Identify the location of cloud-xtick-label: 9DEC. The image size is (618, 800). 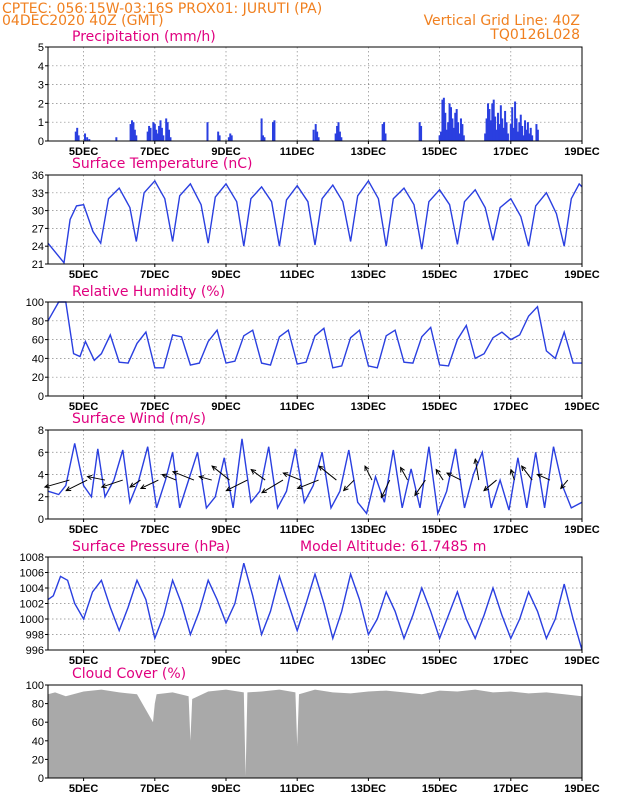
(225, 789).